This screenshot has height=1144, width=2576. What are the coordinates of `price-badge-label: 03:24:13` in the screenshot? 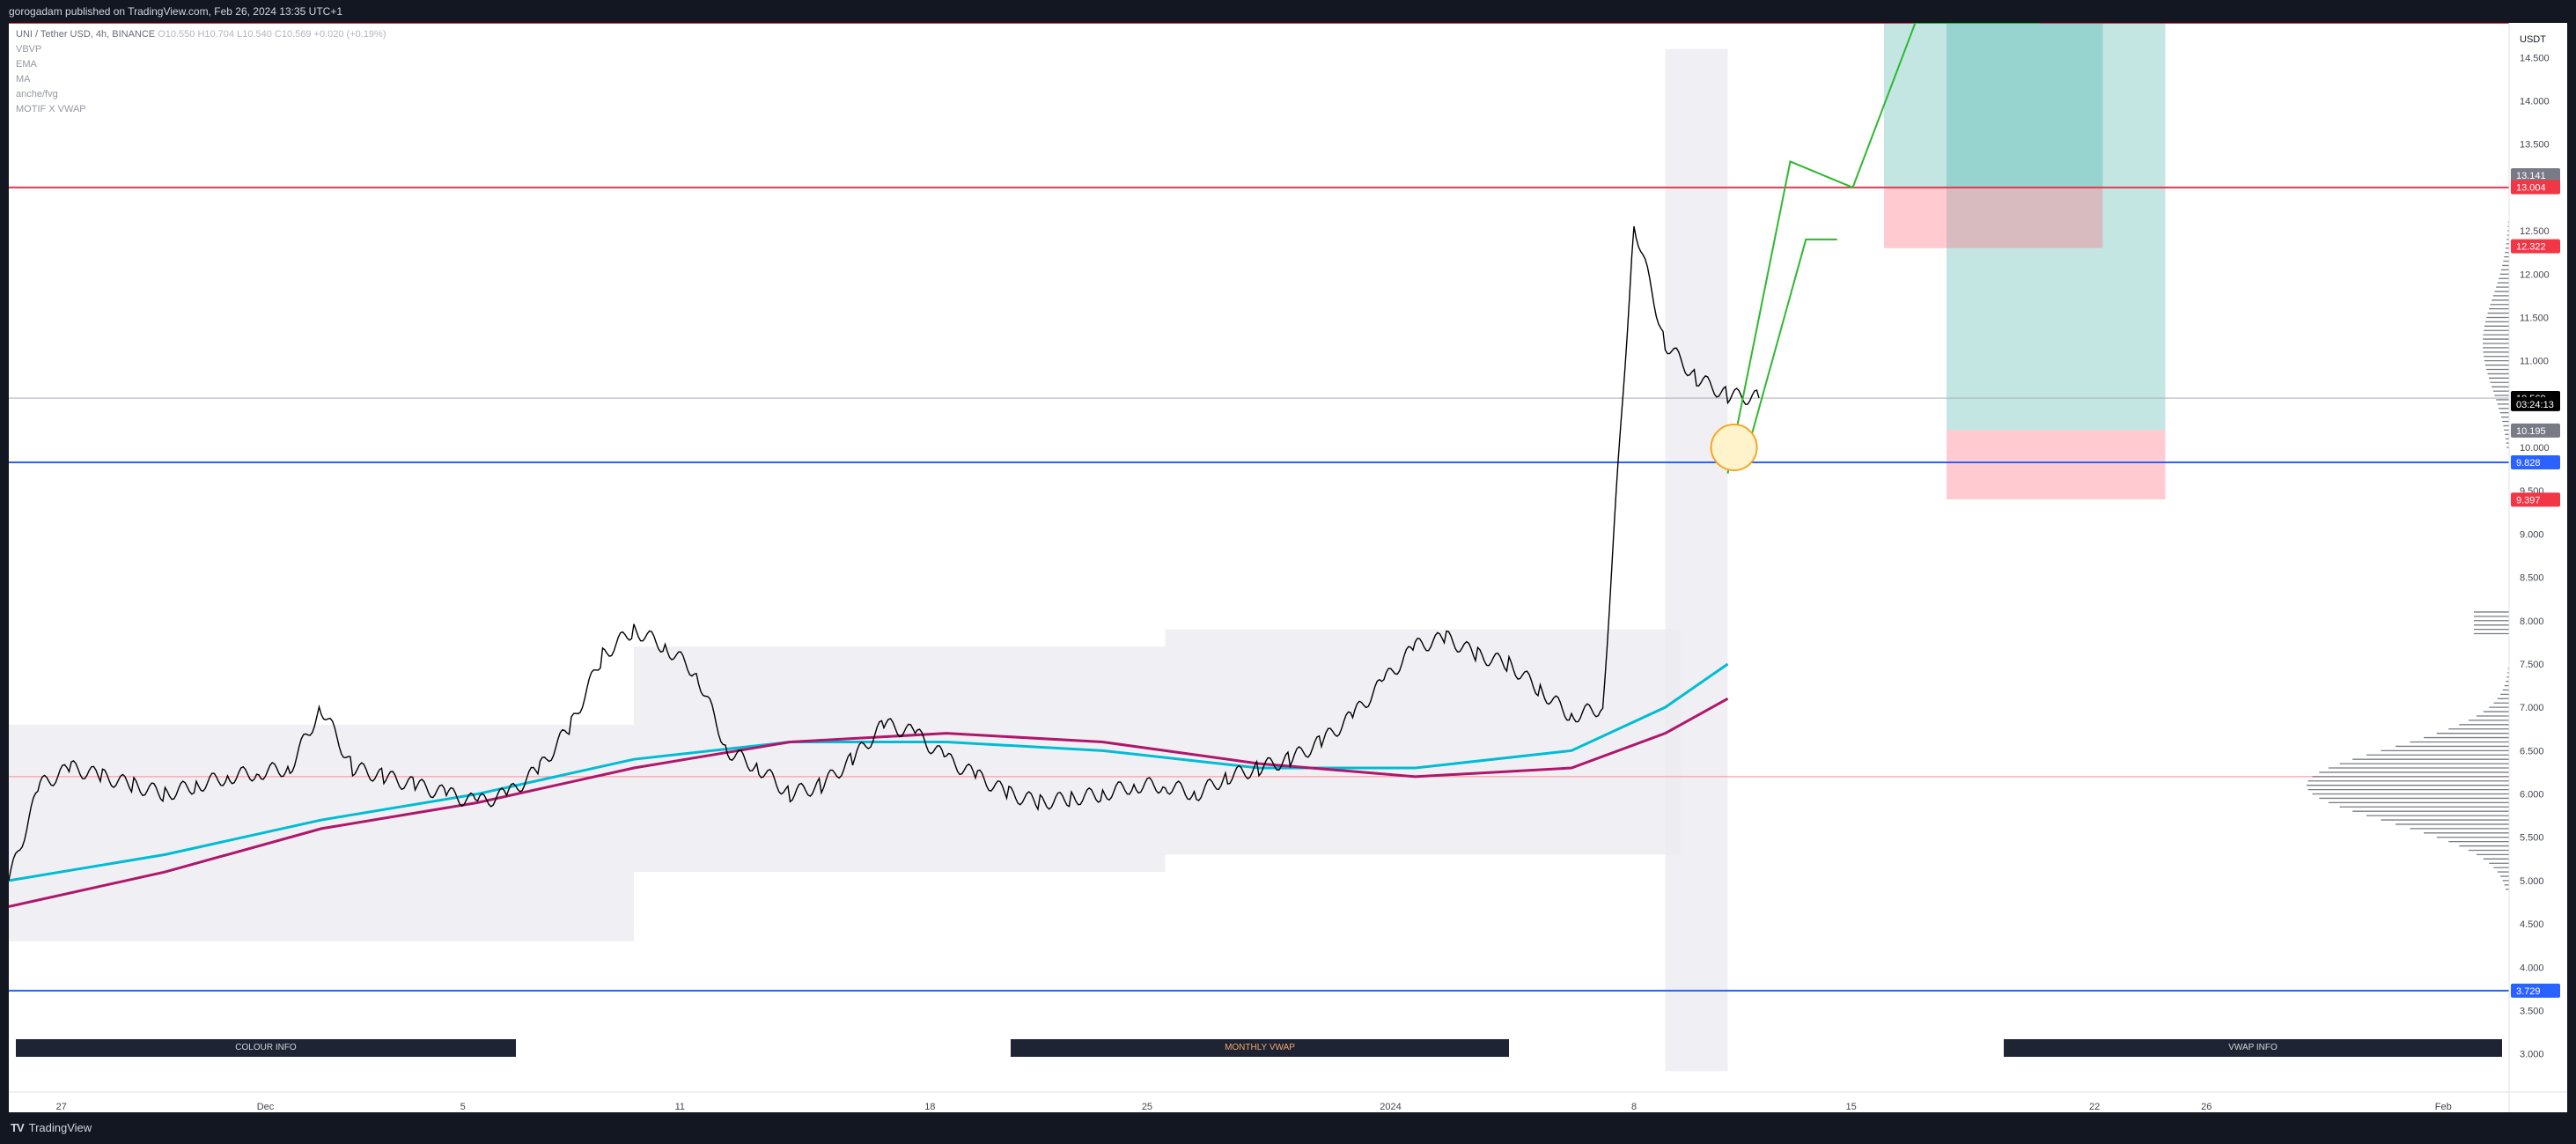 It's located at (2535, 405).